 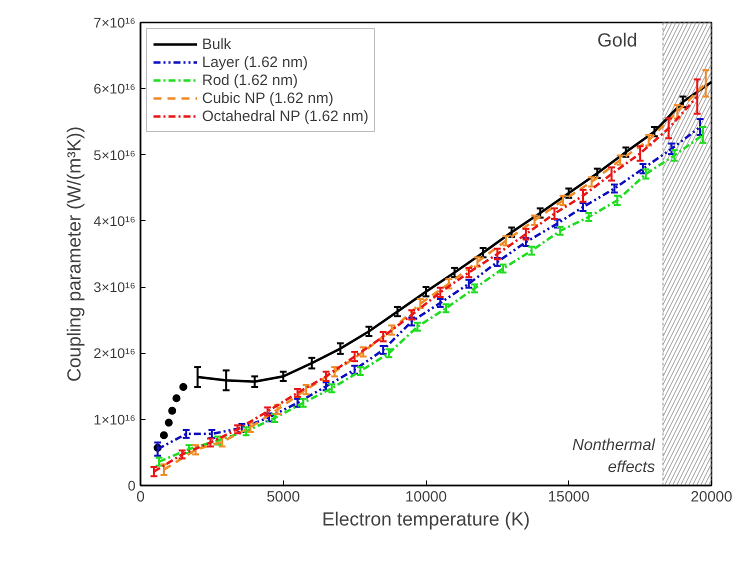 What do you see at coordinates (614, 456) in the screenshot?
I see `band-label: Nonthermal effects` at bounding box center [614, 456].